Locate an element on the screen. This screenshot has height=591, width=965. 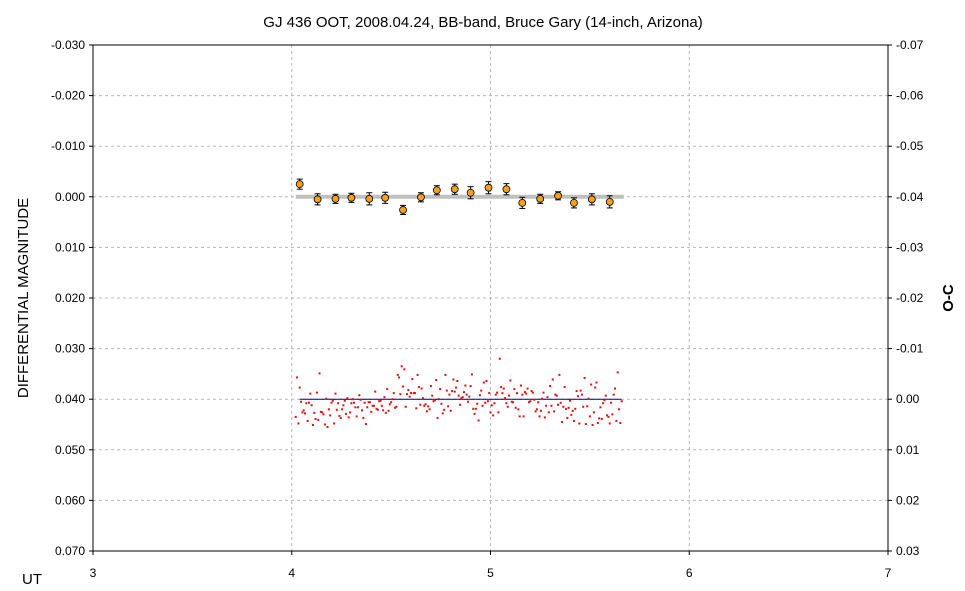
y-axis-label: DIFFERENTIAL MAGNITUDE is located at coordinates (23, 298).